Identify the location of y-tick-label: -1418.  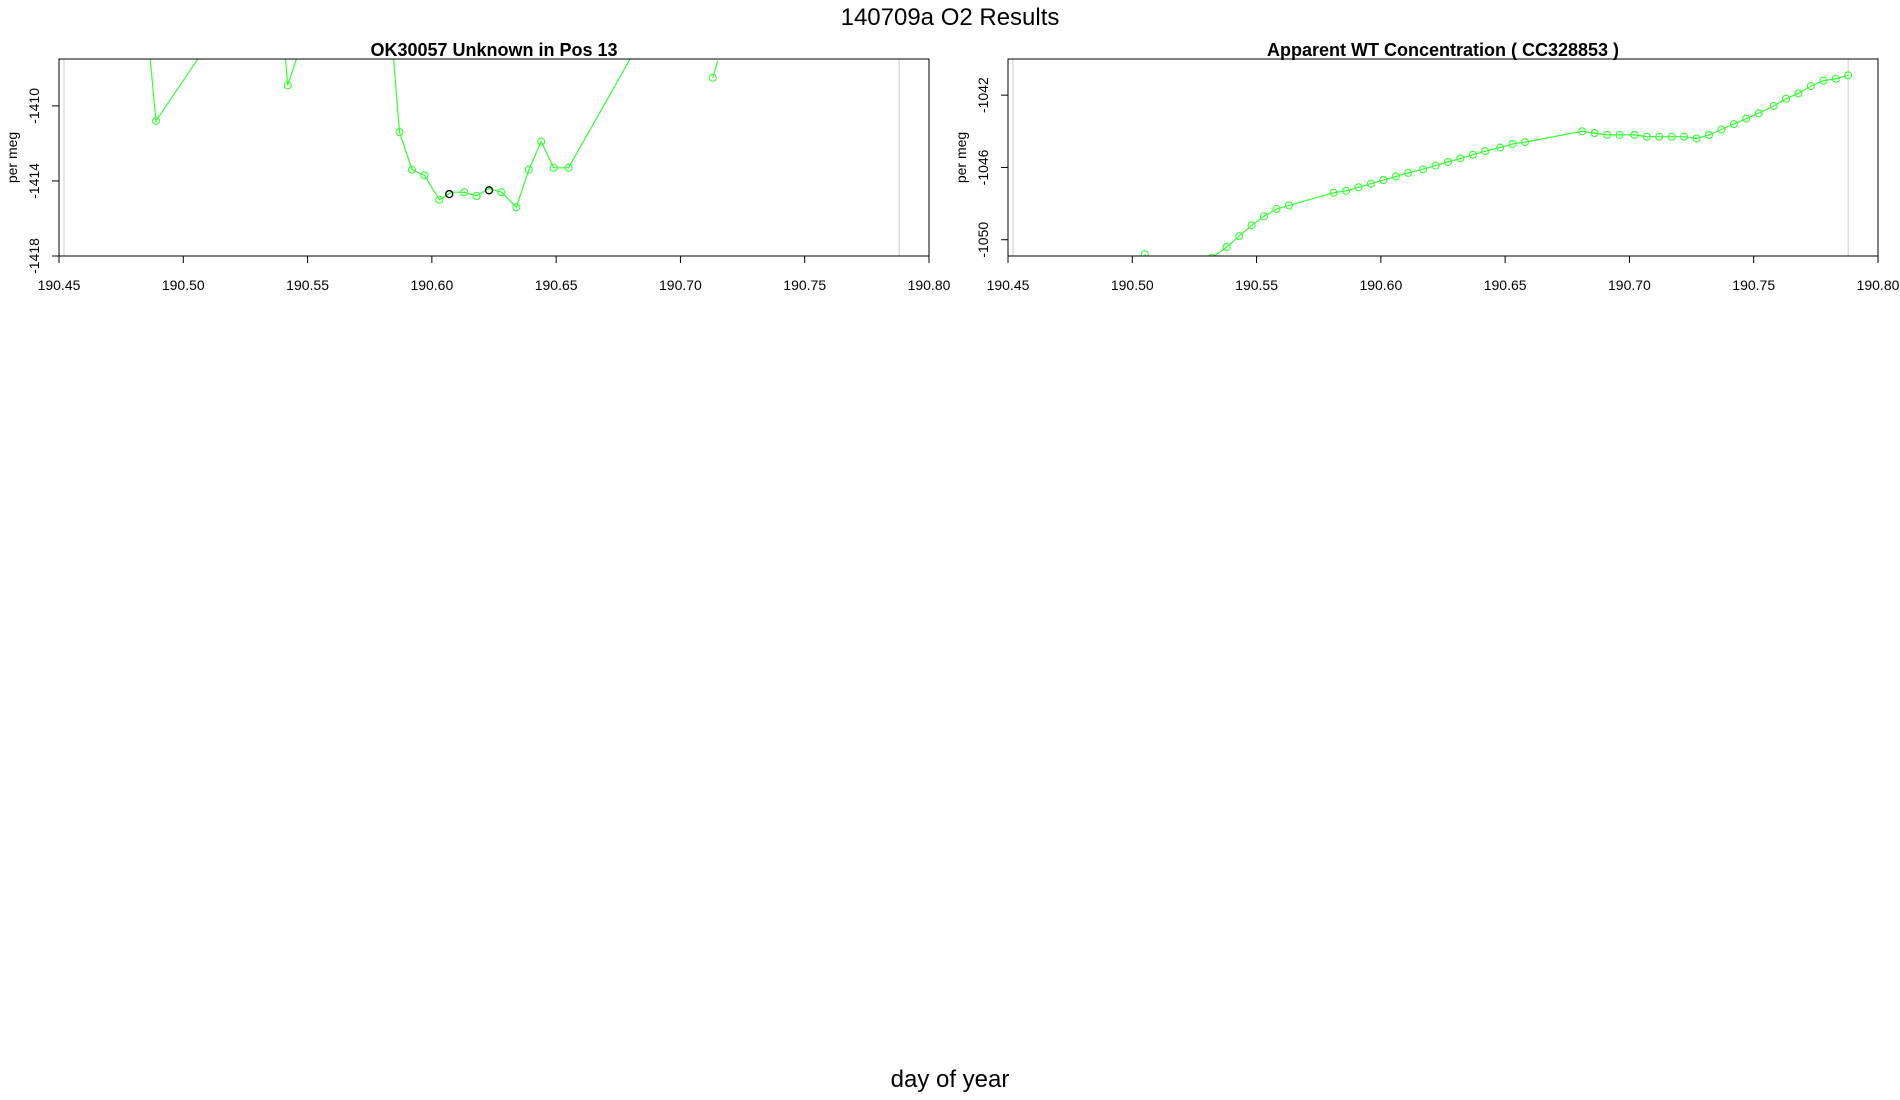
(34, 256).